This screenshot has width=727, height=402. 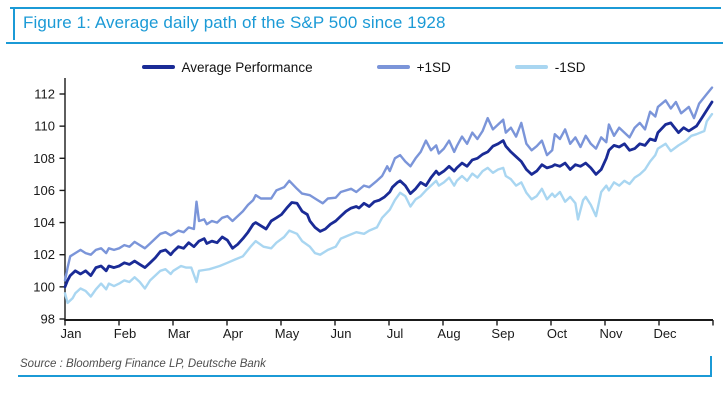 What do you see at coordinates (550, 67) in the screenshot?
I see `legend-item-minus1sd: -1SD` at bounding box center [550, 67].